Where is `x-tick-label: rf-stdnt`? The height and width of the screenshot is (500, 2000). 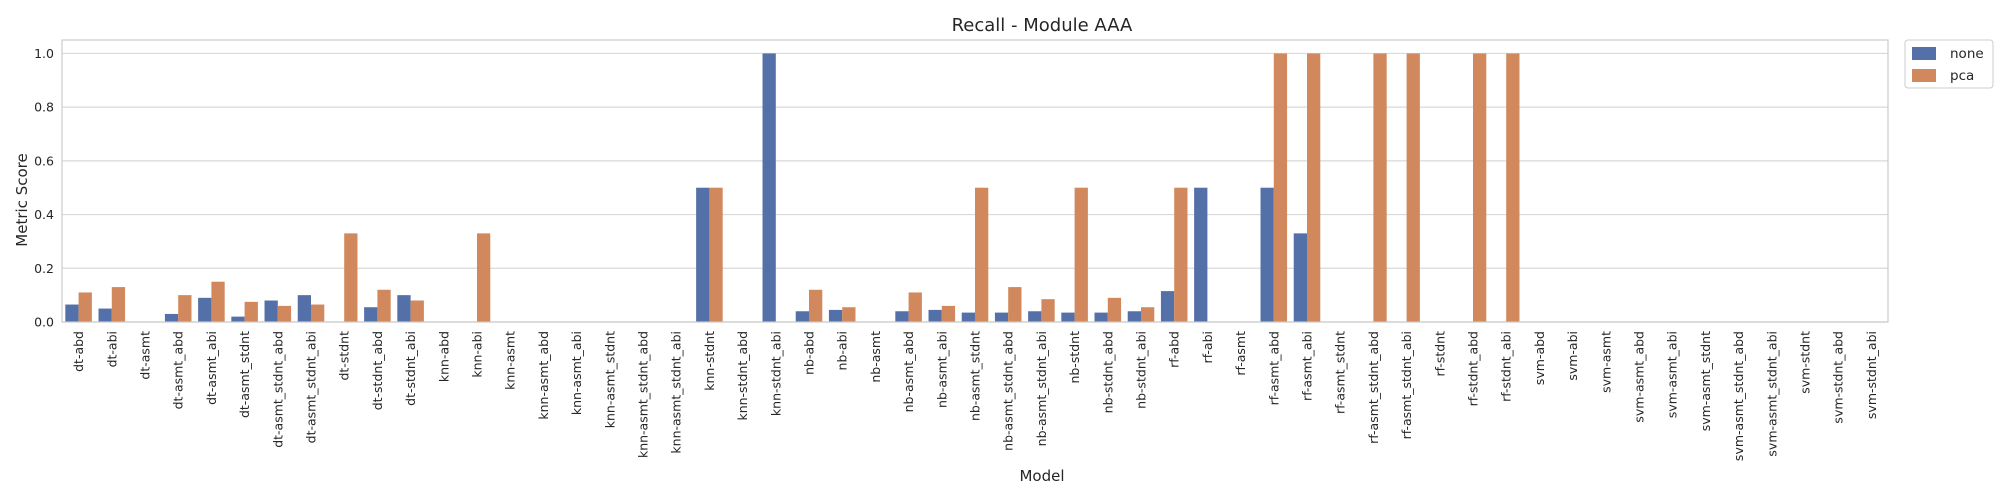 x-tick-label: rf-stdnt is located at coordinates (1439, 354).